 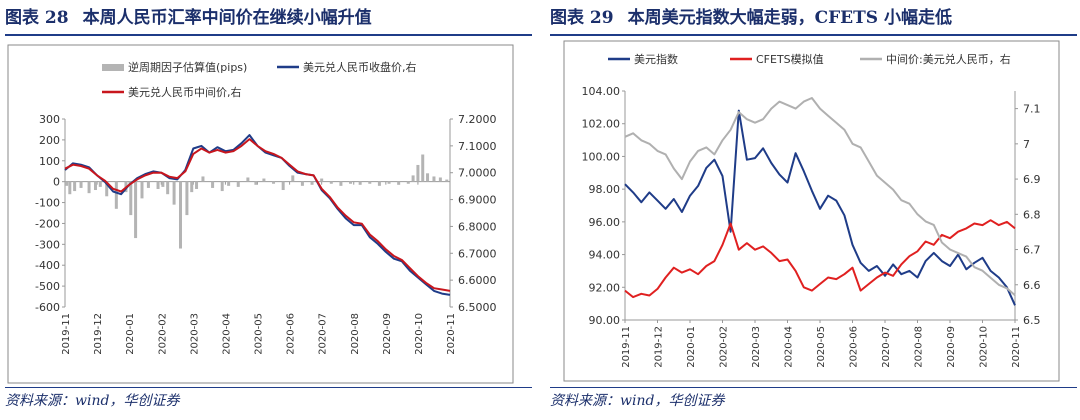 What do you see at coordinates (1032, 320) in the screenshot?
I see `y-tick-label-right: 6.5` at bounding box center [1032, 320].